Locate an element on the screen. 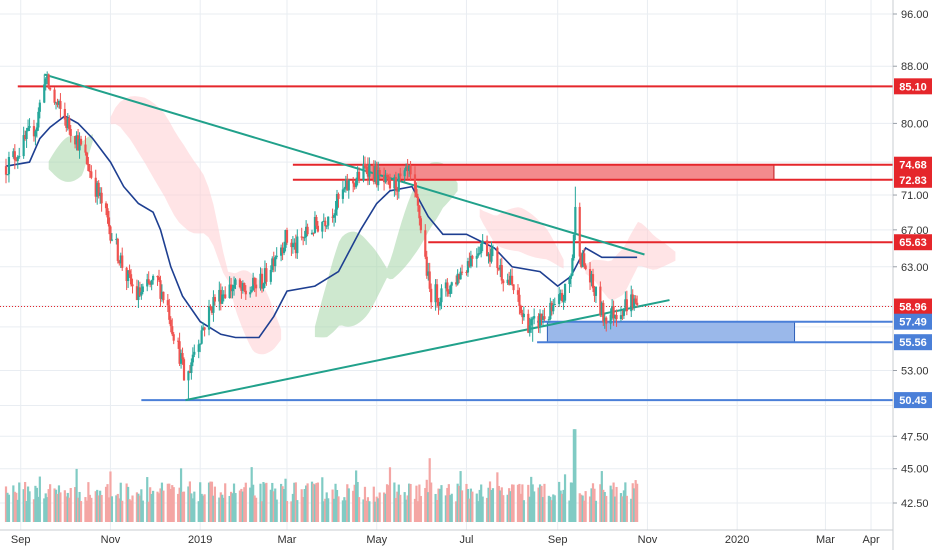 This screenshot has height=550, width=932. level-labels: 85.10 74.68 72.83 65.63 58.96 57.49 55.56 50.45 is located at coordinates (913, 243).